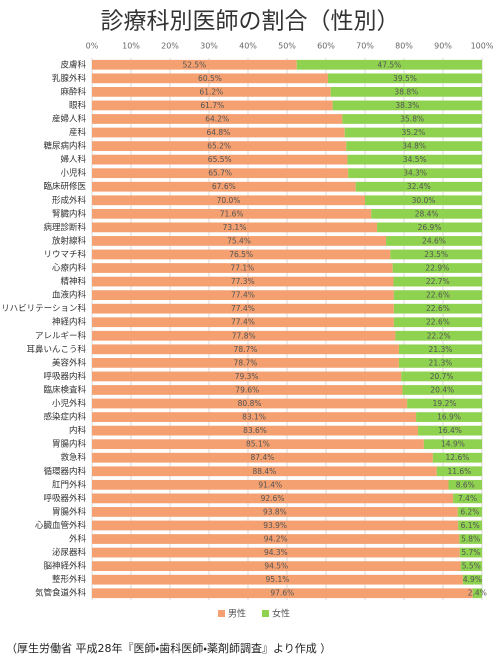 Image resolution: width=500 pixels, height=666 pixels. I want to click on value-label: 67.6%, so click(224, 186).